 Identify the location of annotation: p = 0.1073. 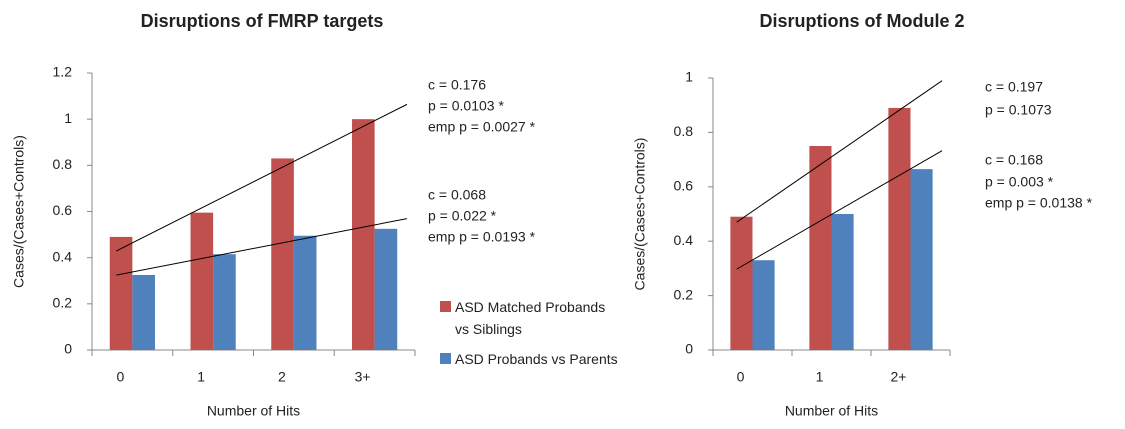
(1018, 110).